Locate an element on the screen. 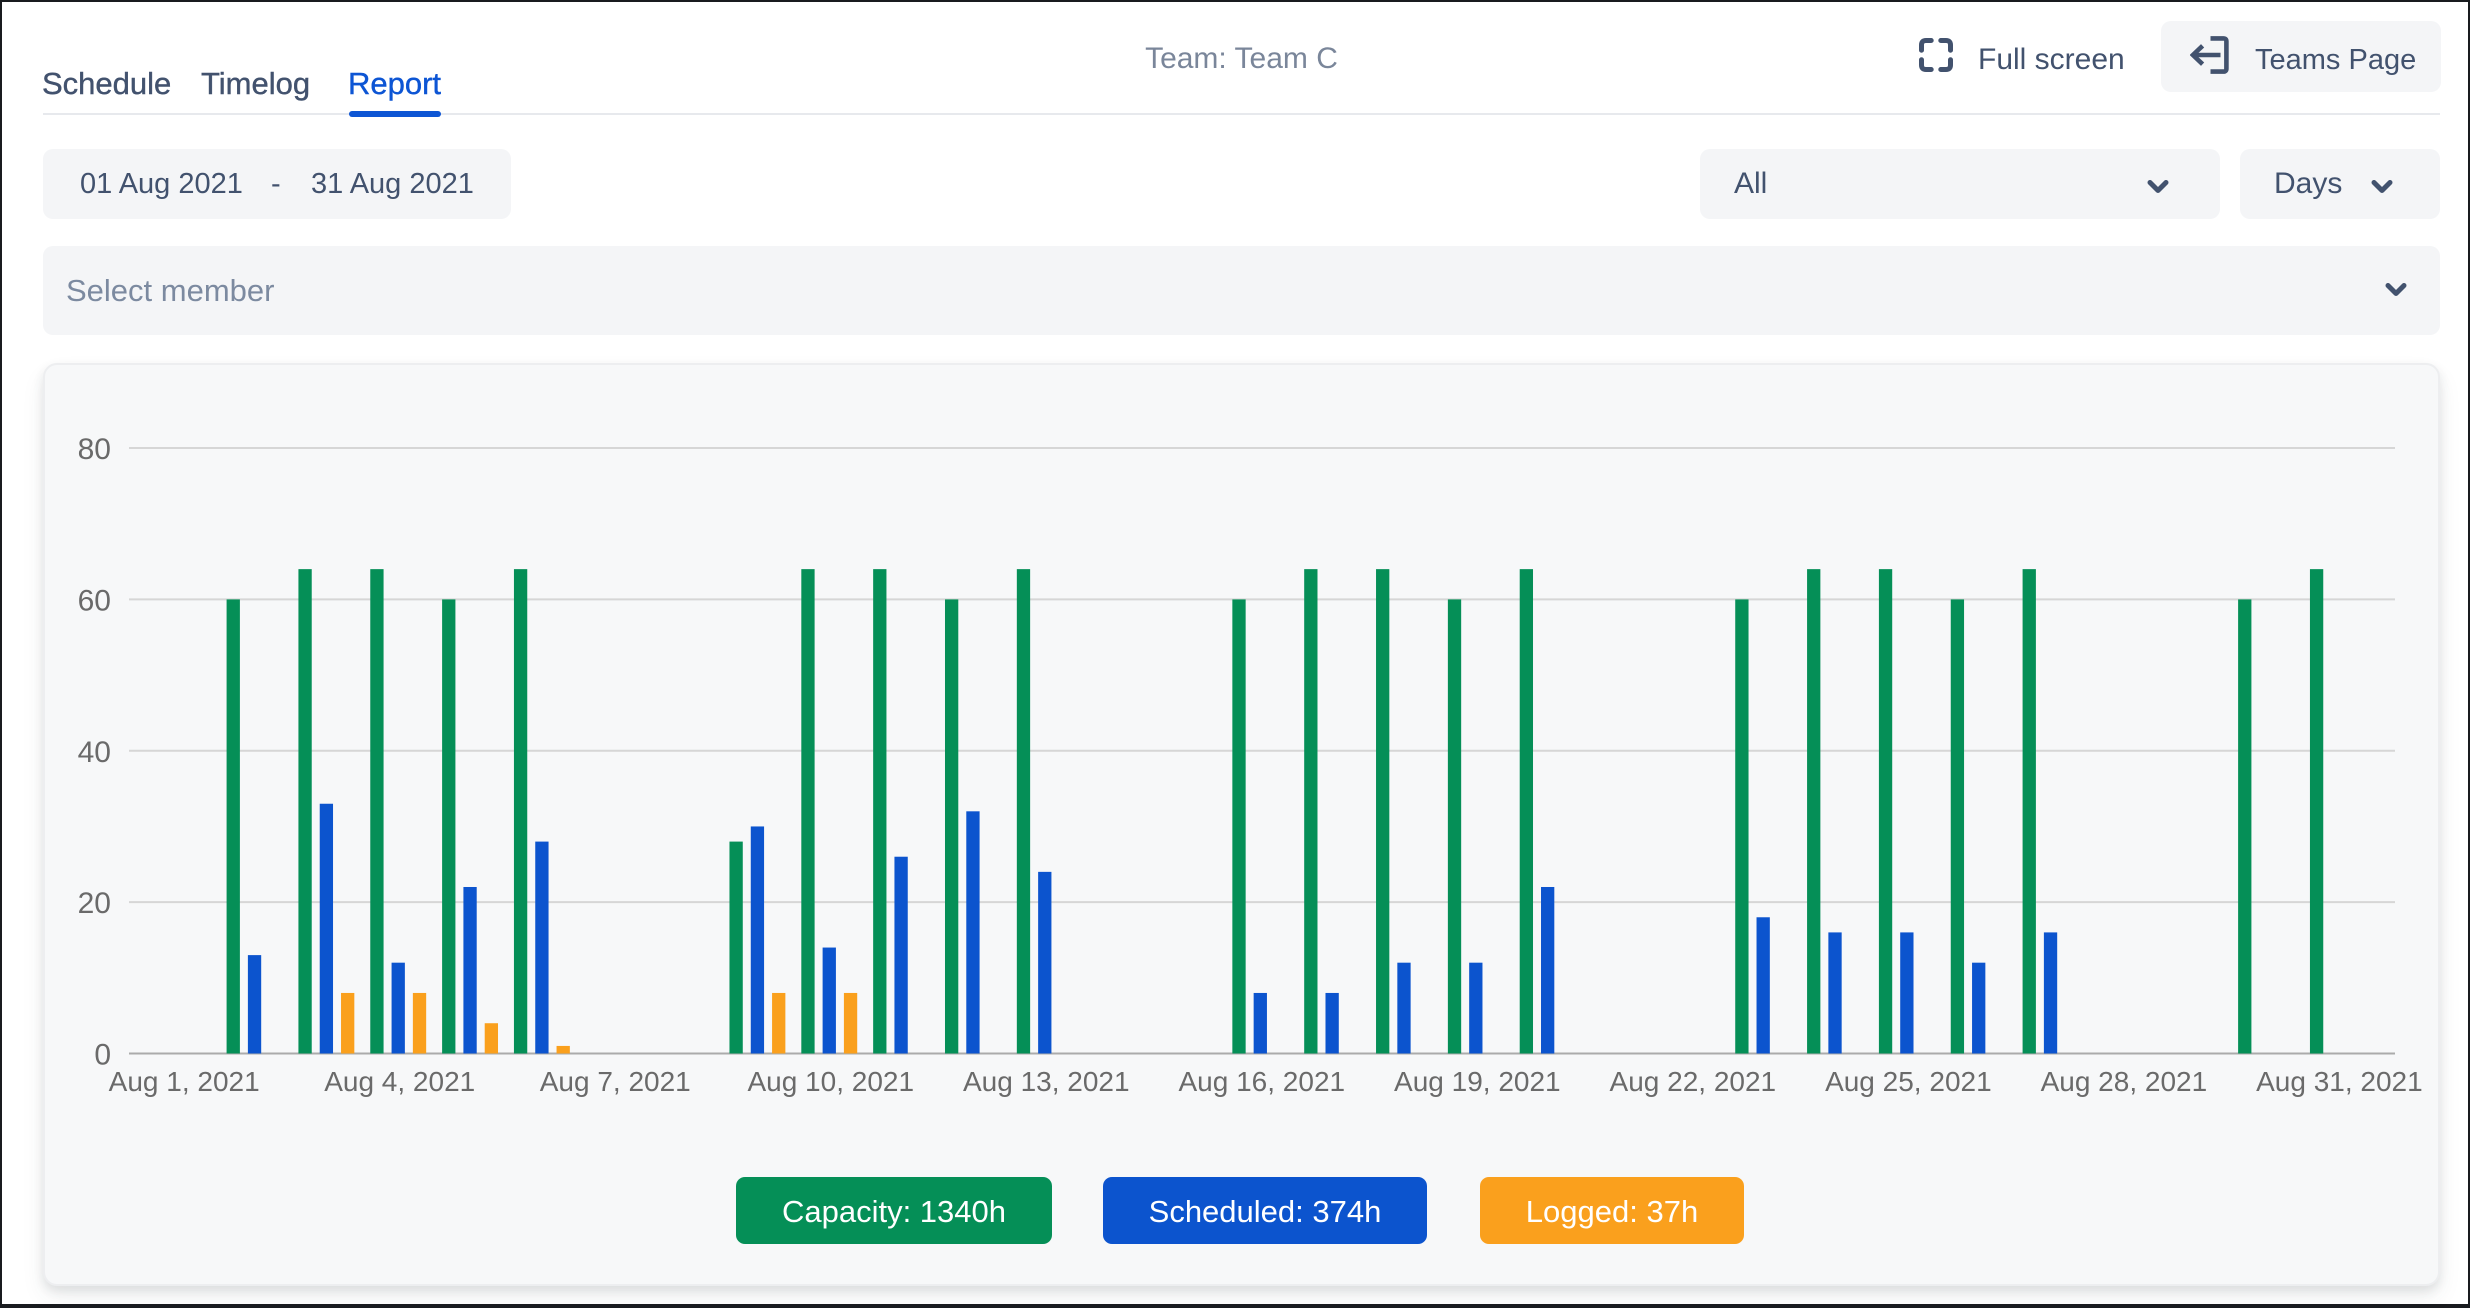 The height and width of the screenshot is (1308, 2470). svg-text: Aug 13, 2021 is located at coordinates (1046, 1081).